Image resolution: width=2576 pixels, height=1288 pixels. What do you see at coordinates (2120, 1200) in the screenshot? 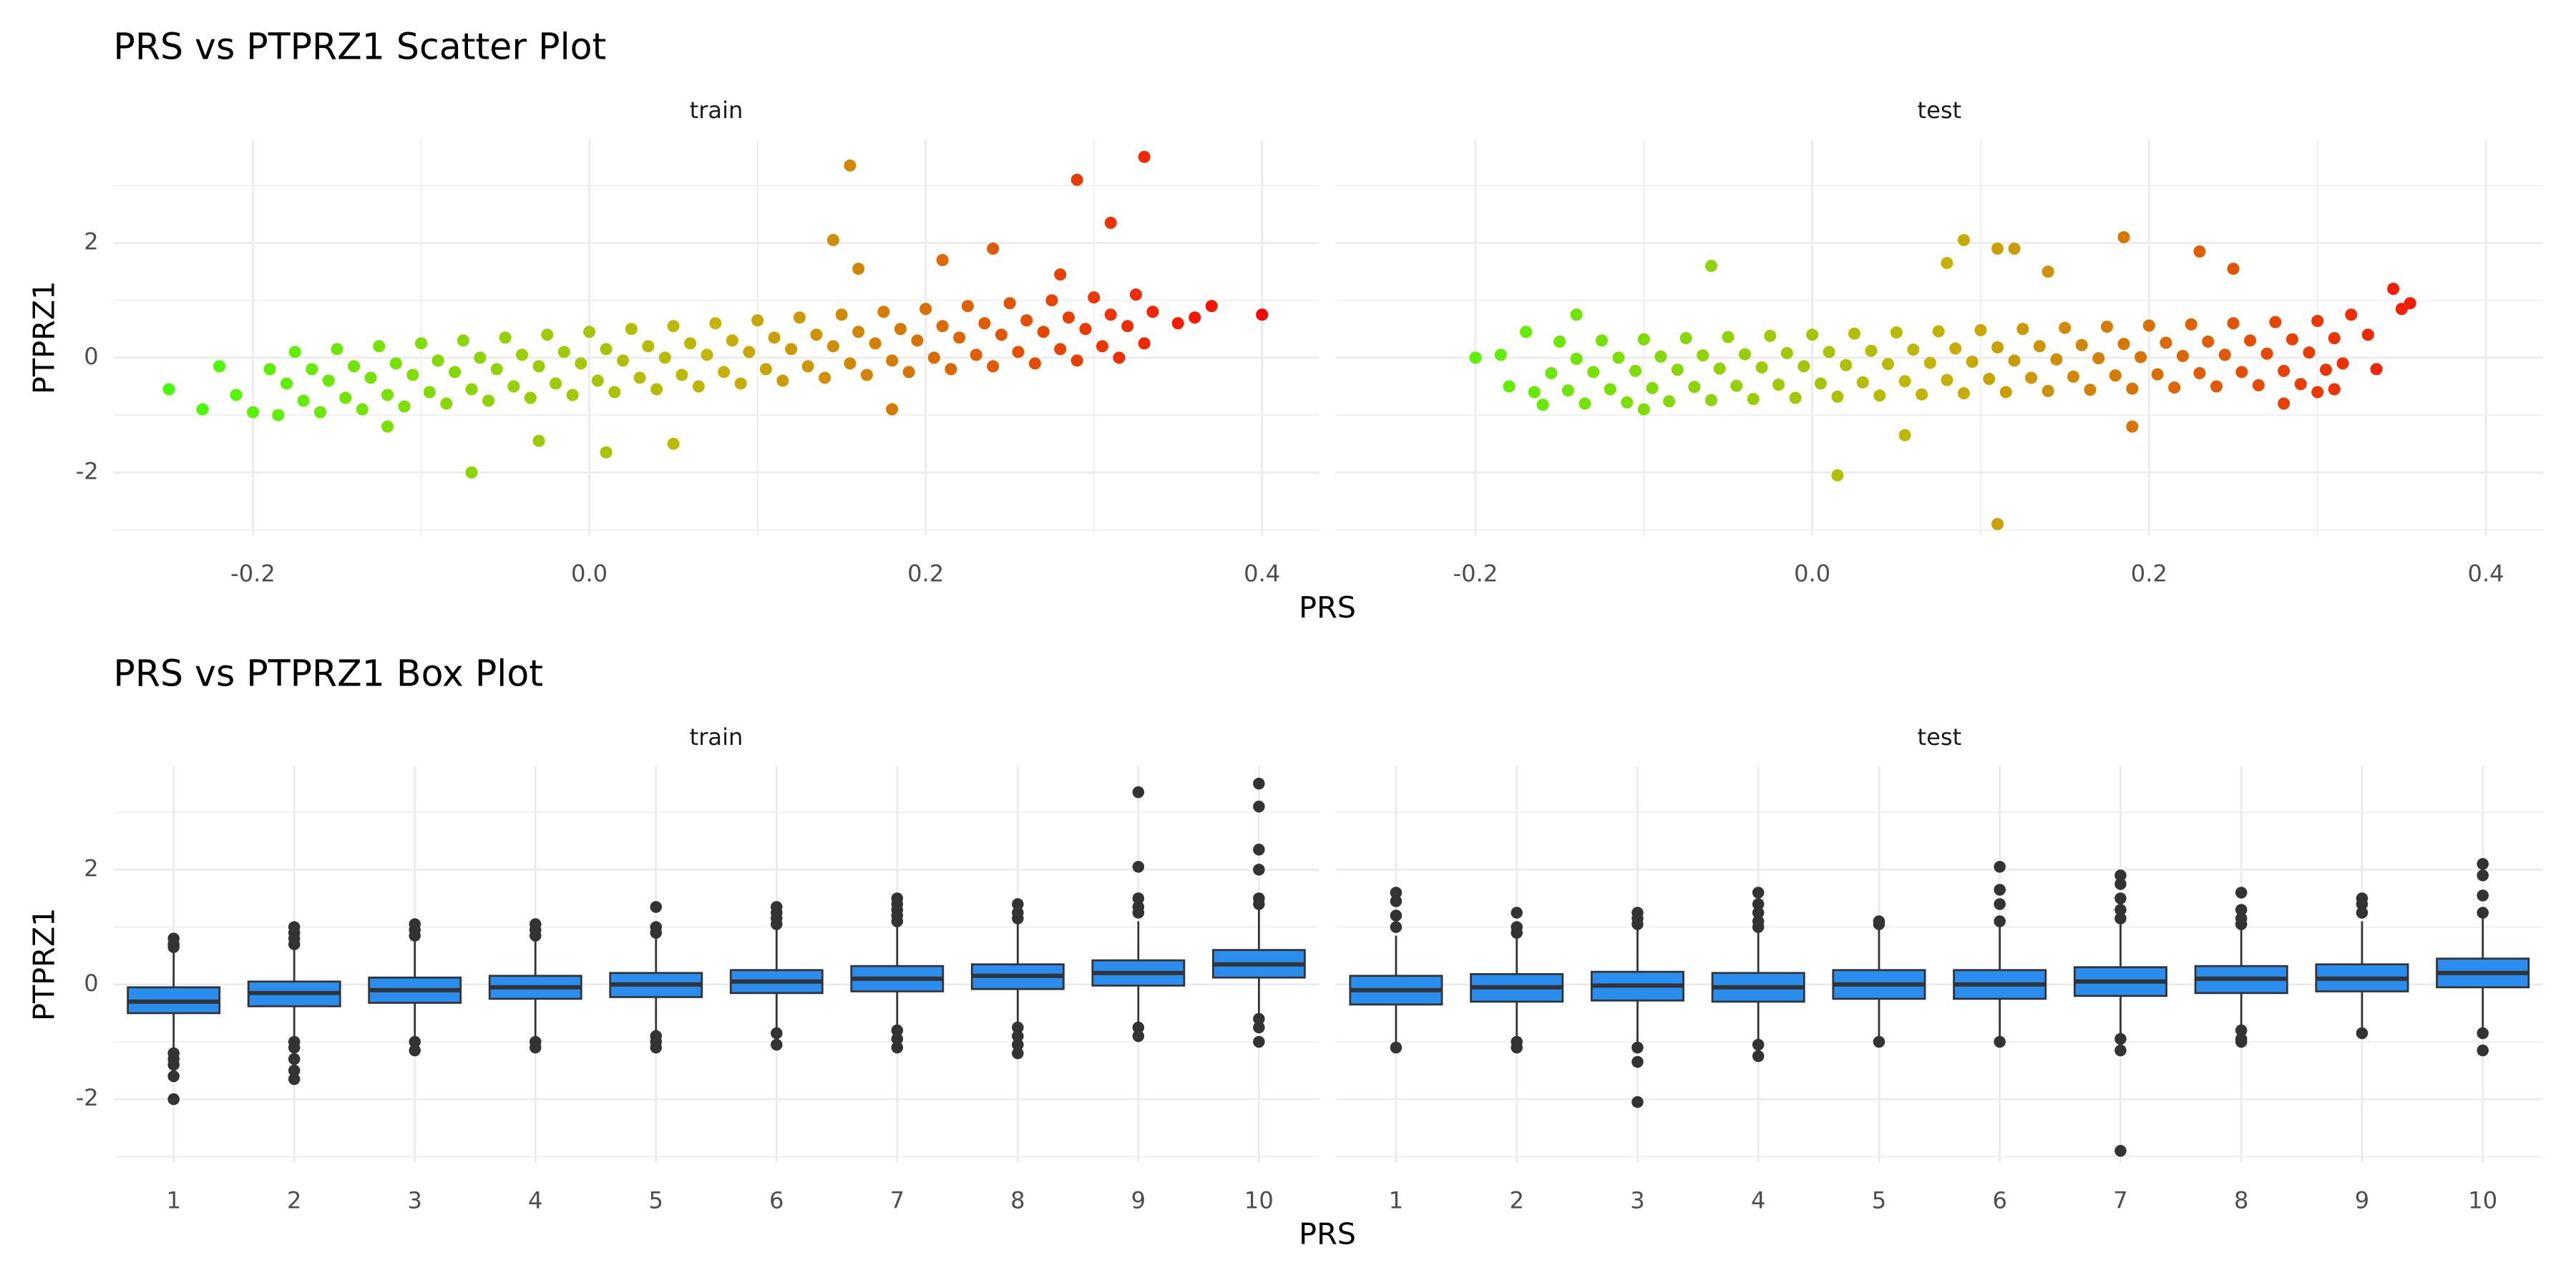
I see `x-tick-label: 7` at bounding box center [2120, 1200].